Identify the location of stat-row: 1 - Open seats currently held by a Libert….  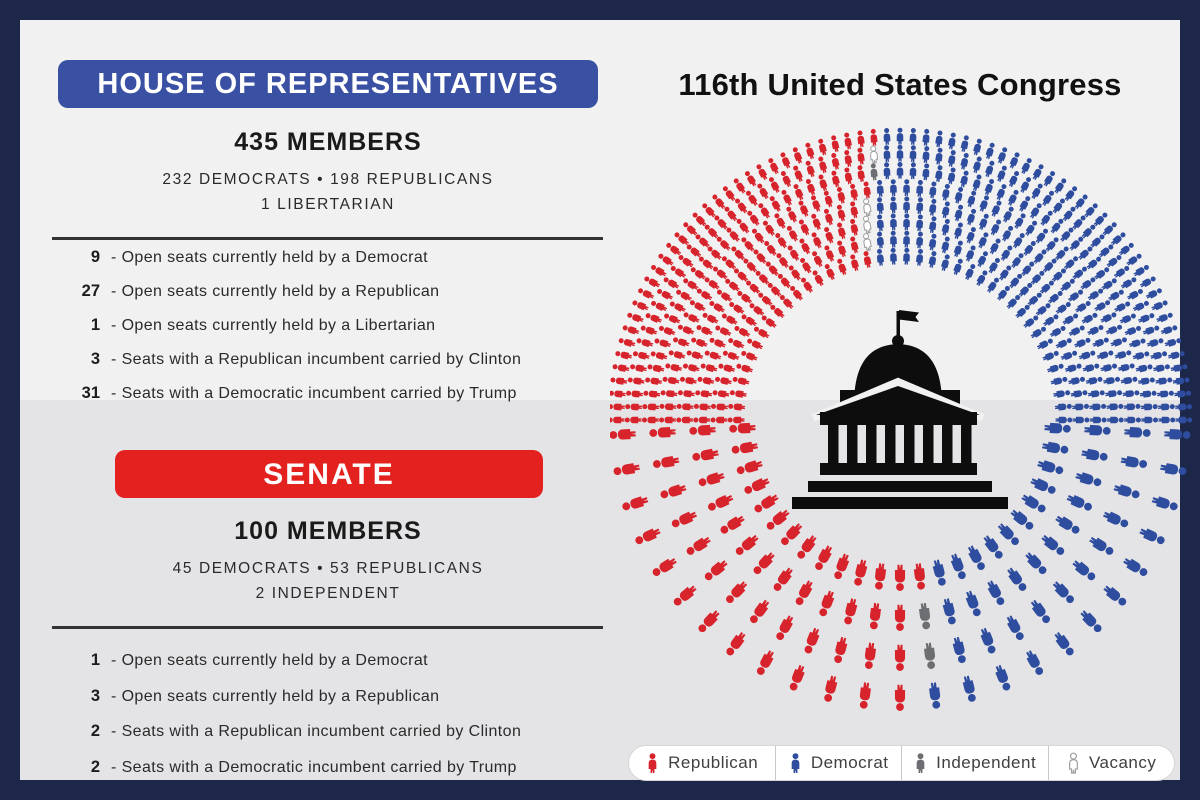
(331, 333).